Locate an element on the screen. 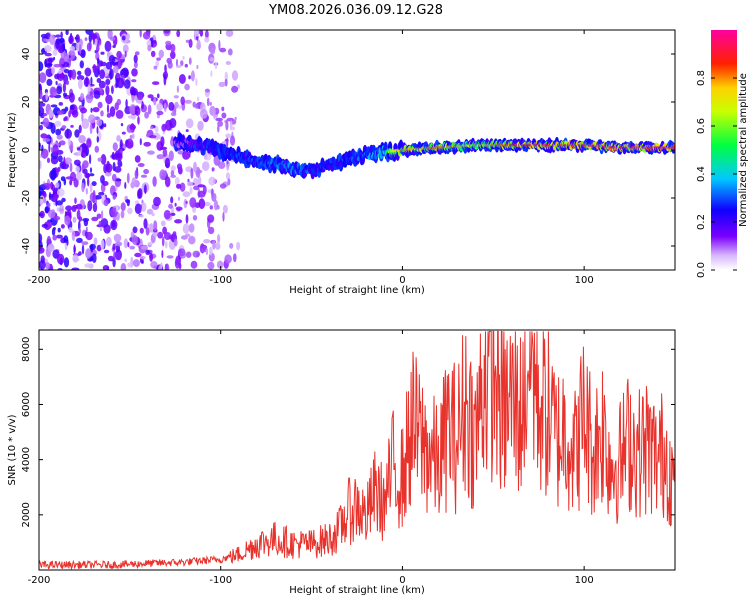 The width and height of the screenshot is (750, 600). y-tick-label: -20 is located at coordinates (26, 198).